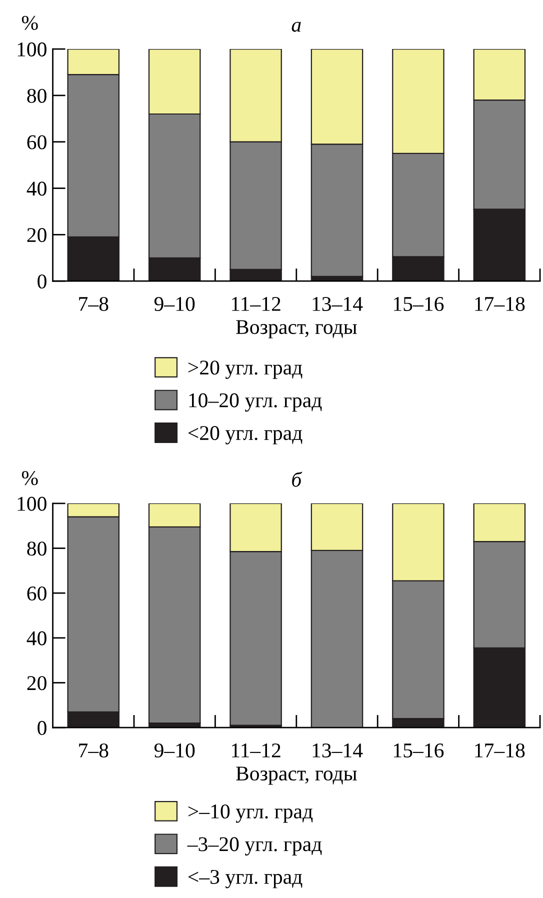 The image size is (543, 898). I want to click on legend-label: <–3 угл. град, so click(245, 879).